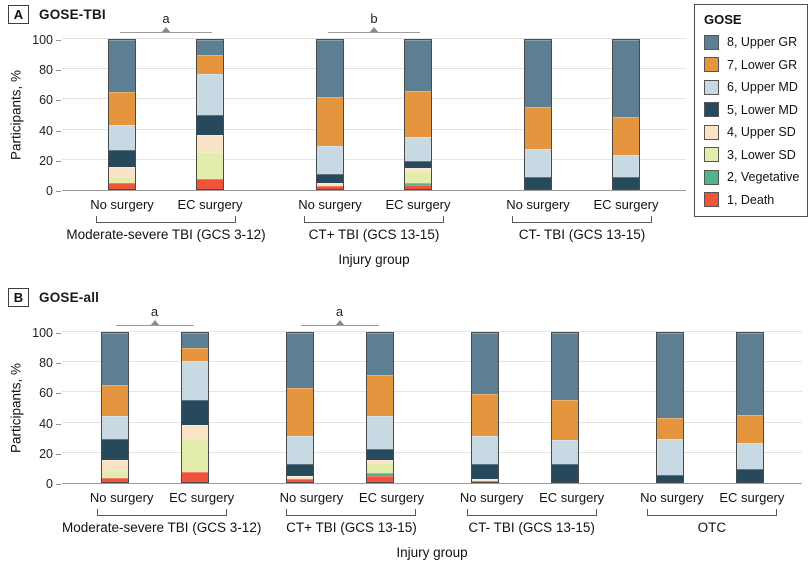 The height and width of the screenshot is (565, 810). Describe the element at coordinates (42, 40) in the screenshot. I see `y-tick-label: 100` at that location.